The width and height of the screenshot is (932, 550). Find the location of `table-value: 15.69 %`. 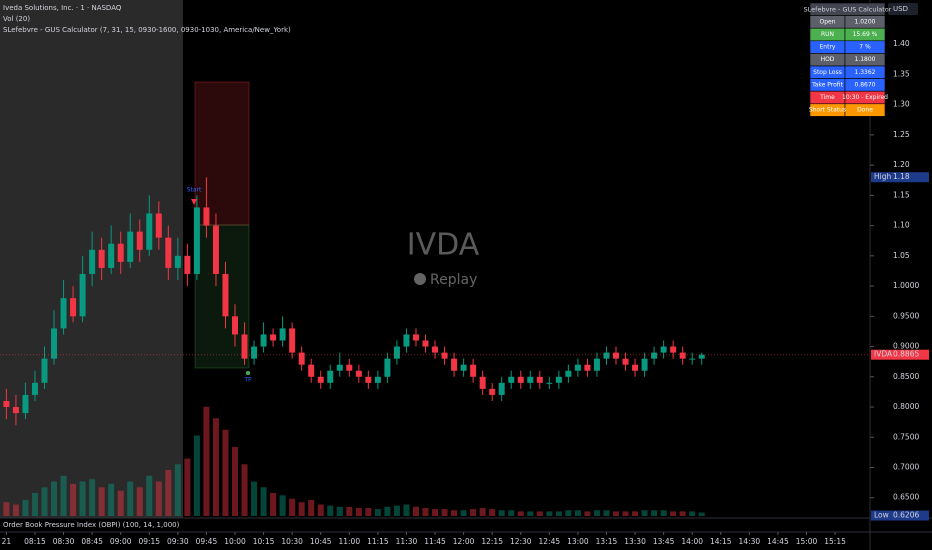

table-value: 15.69 % is located at coordinates (865, 34).